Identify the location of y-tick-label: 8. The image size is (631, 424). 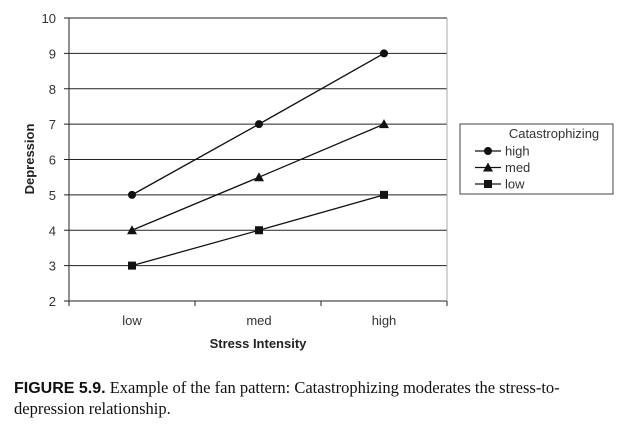
(52, 89).